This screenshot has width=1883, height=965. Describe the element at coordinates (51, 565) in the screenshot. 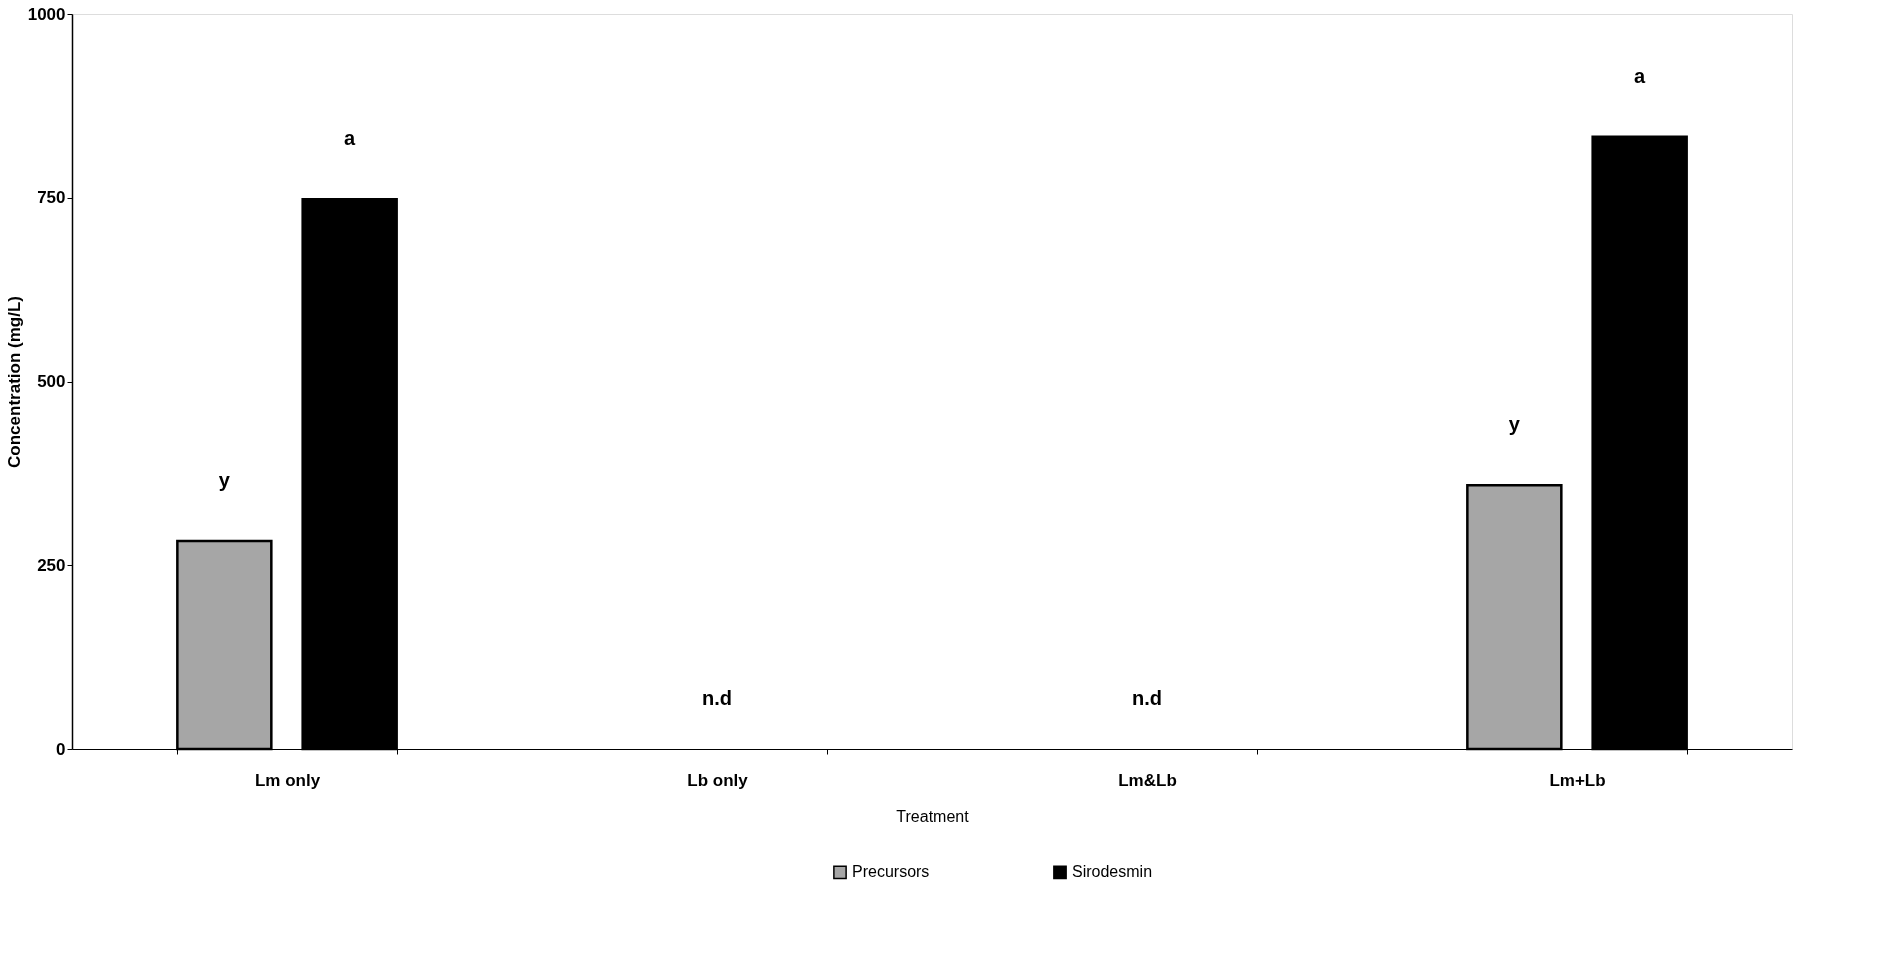

I see `y-tick-label: 250` at that location.